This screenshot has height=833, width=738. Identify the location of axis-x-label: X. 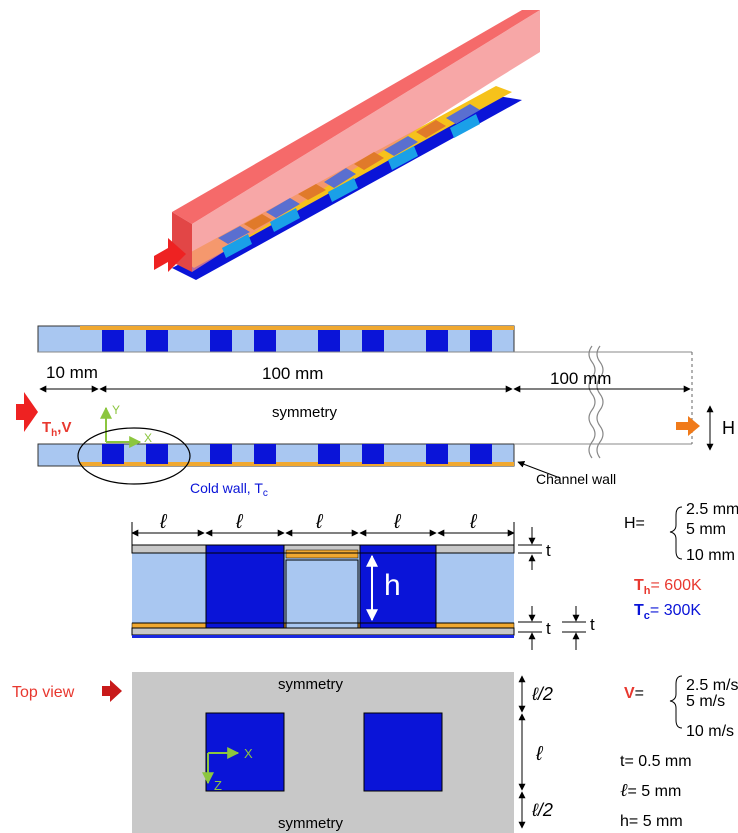
(148, 438).